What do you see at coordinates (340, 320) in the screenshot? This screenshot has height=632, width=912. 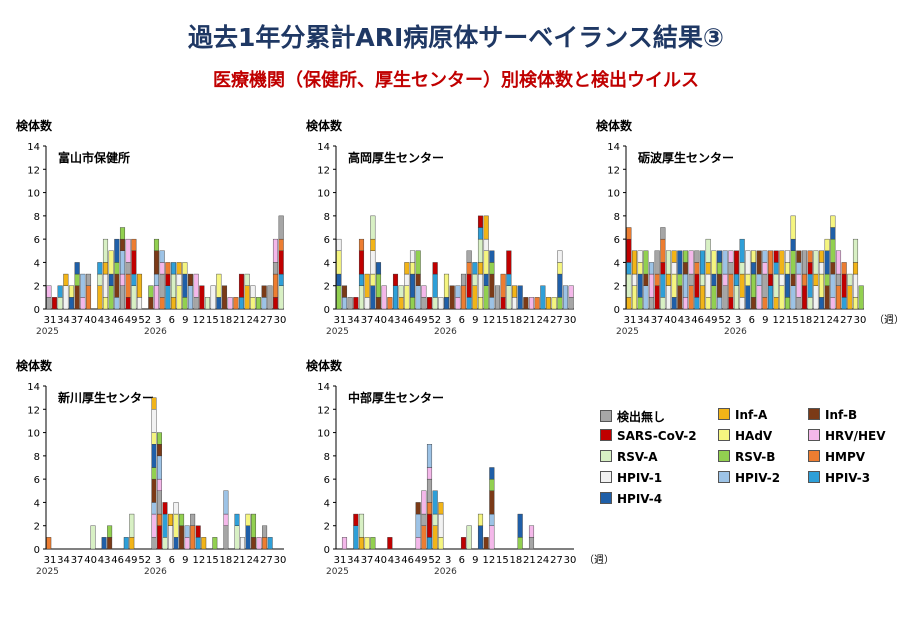 I see `x-tick-label: 31` at bounding box center [340, 320].